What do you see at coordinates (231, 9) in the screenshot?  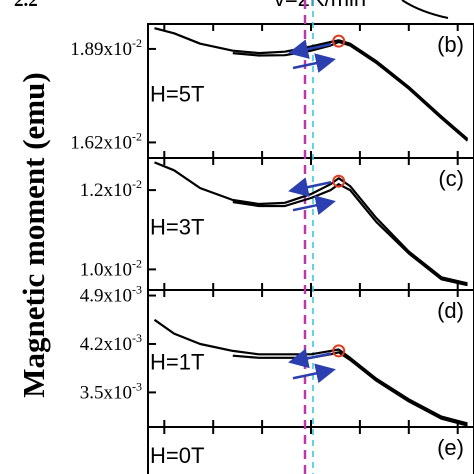 I see `panel-a-remnant: v=2K/min 2.2` at bounding box center [231, 9].